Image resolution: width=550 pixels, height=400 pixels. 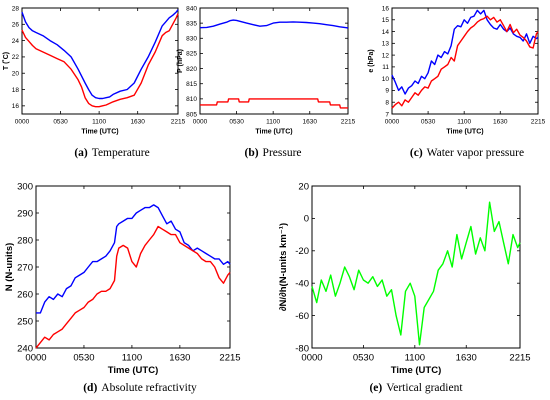 What do you see at coordinates (191, 54) in the screenshot?
I see `y-tick-label: 825` at bounding box center [191, 54].